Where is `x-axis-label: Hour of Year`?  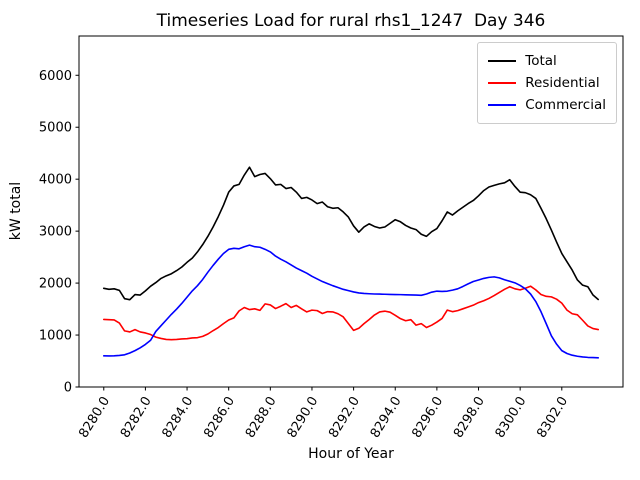 x-axis-label: Hour of Year is located at coordinates (351, 454).